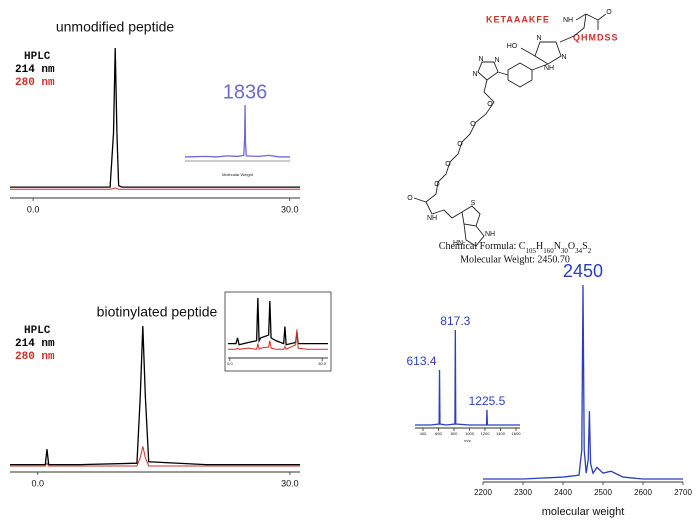  Describe the element at coordinates (157, 312) in the screenshot. I see `chart-title: biotinylated peptide` at that location.